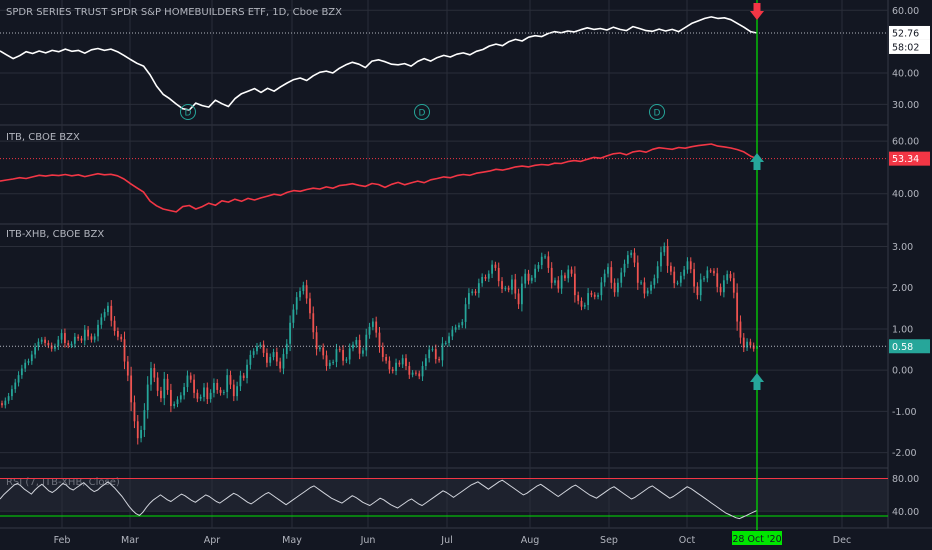 The height and width of the screenshot is (550, 932). What do you see at coordinates (905, 479) in the screenshot?
I see `price-tick-rsi: 80.00` at bounding box center [905, 479].